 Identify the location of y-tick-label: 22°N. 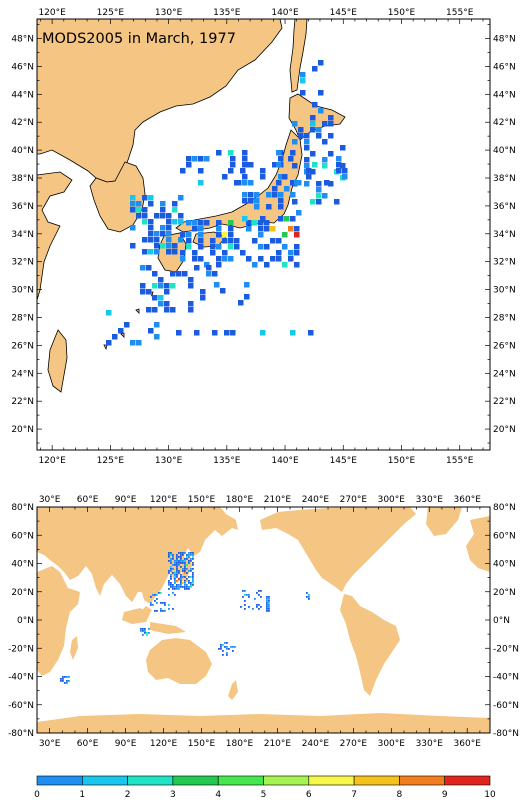
(22, 402).